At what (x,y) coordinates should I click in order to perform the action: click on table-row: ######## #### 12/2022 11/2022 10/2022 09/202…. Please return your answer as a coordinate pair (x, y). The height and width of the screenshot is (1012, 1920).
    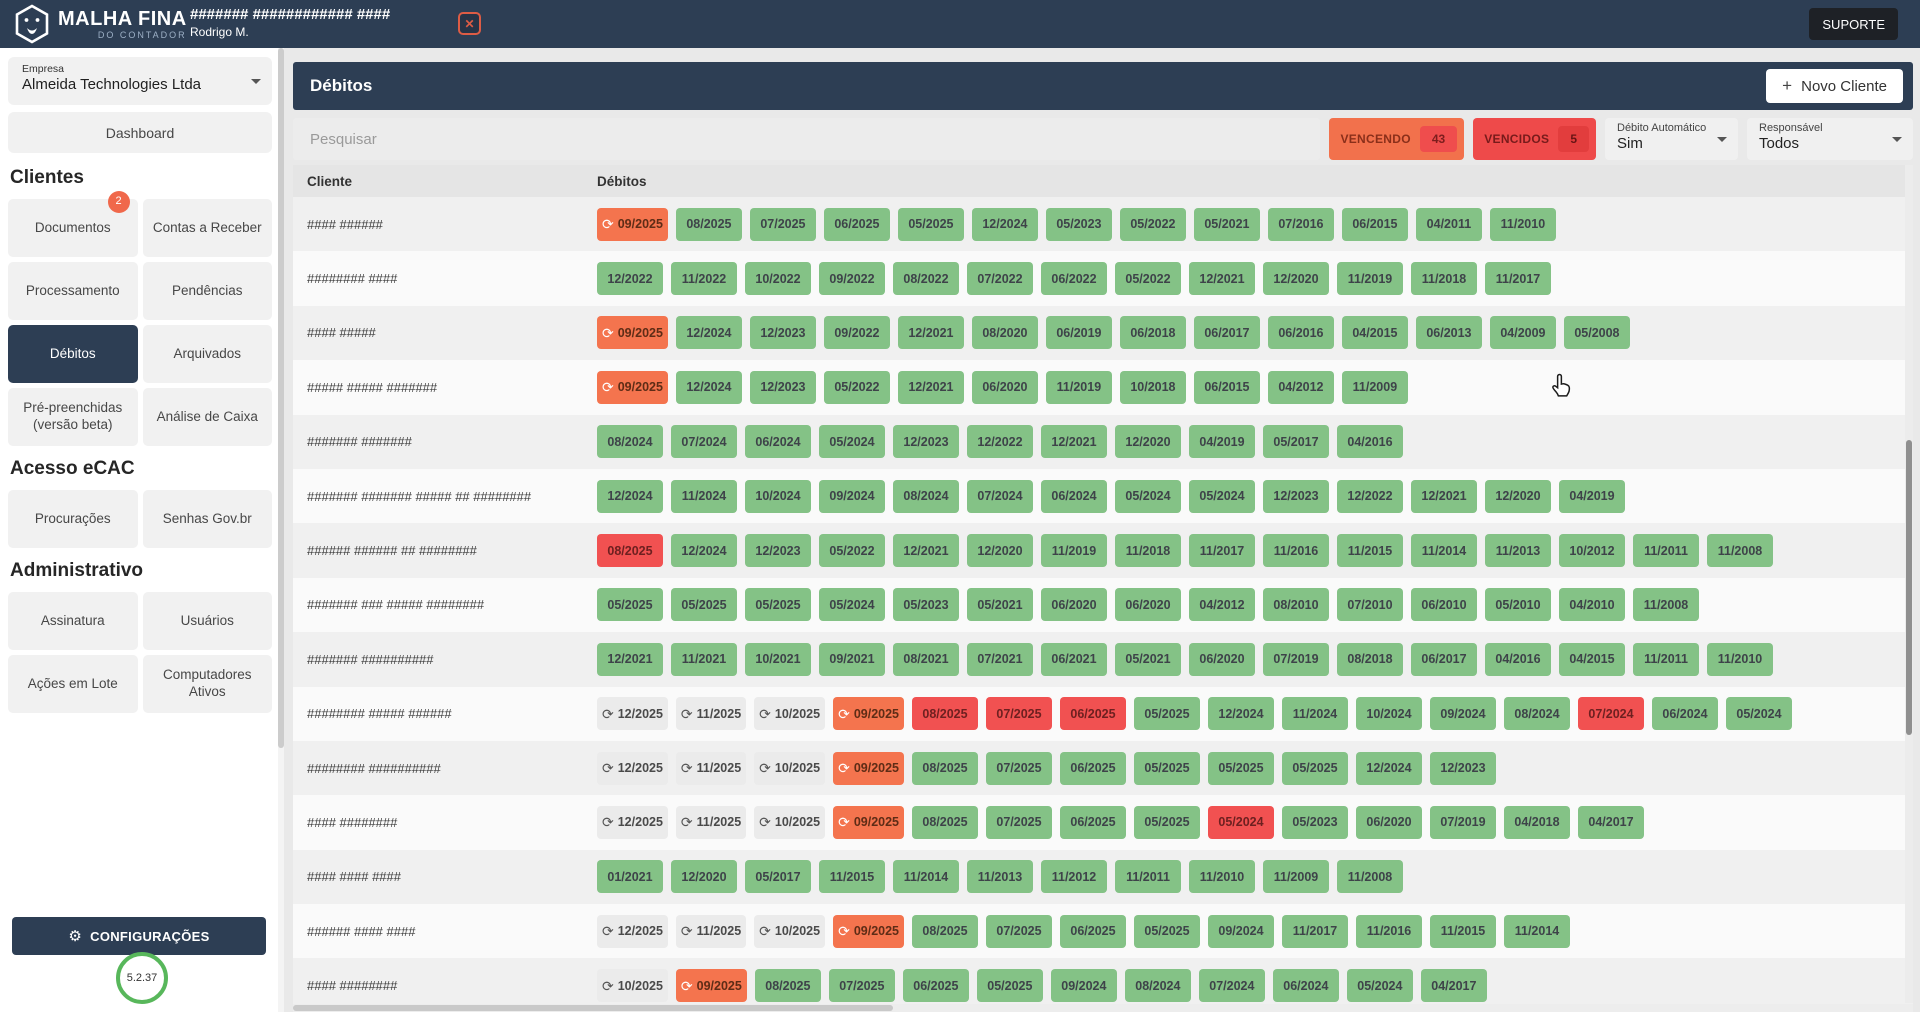
    Looking at the image, I should click on (1103, 278).